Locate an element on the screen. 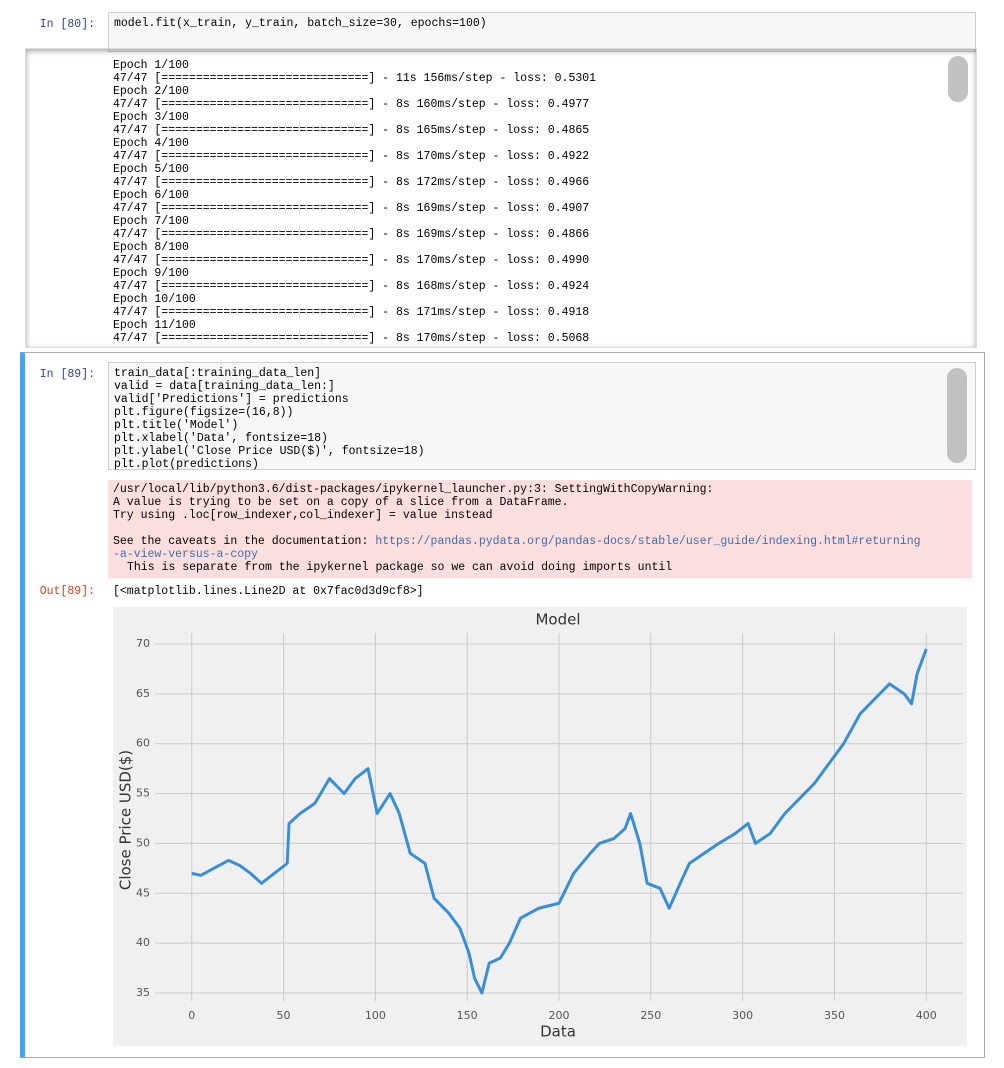  y-tick-label: 65 is located at coordinates (143, 693).